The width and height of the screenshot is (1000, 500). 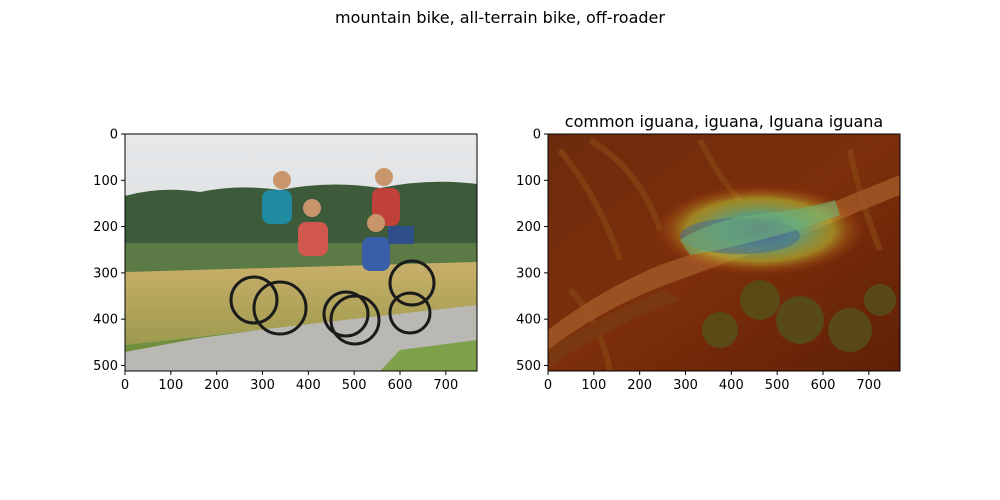 What do you see at coordinates (528, 181) in the screenshot?
I see `y-tick-label-right: 100` at bounding box center [528, 181].